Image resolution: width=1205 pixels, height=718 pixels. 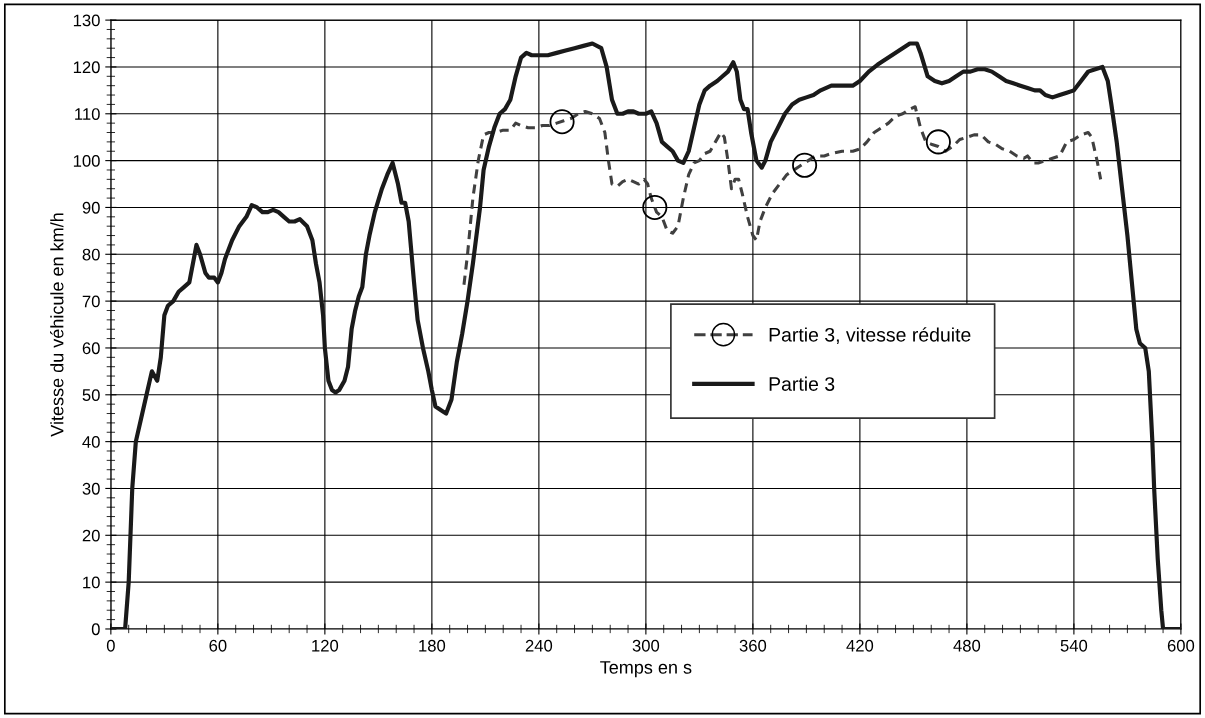 What do you see at coordinates (539, 645) in the screenshot?
I see `x-tick-label: 240` at bounding box center [539, 645].